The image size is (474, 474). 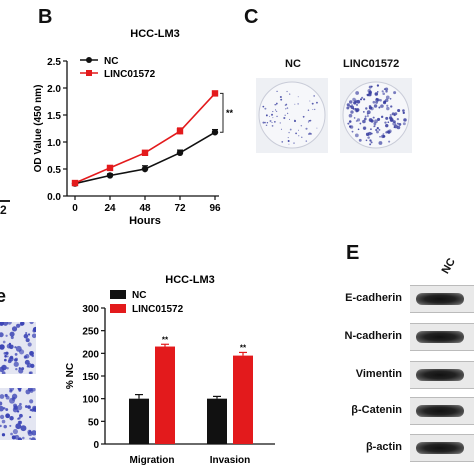 What do you see at coordinates (54, 170) in the screenshot?
I see `chart-b-y-tick-label: 0.5` at bounding box center [54, 170].